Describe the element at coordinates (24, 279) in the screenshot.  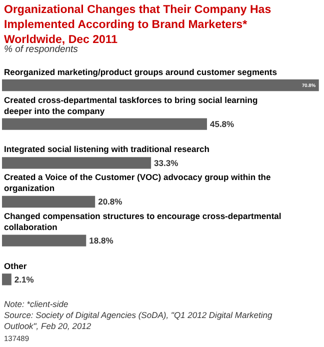
I see `data-label: 2.1%` at that location.